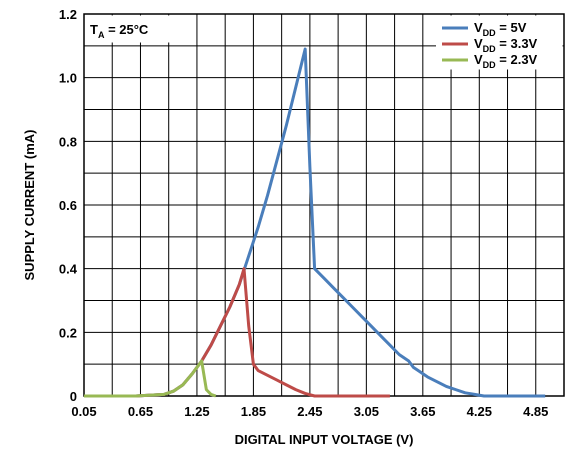 This screenshot has width=577, height=453. Describe the element at coordinates (479, 411) in the screenshot. I see `x-tick-label: 4.25` at that location.